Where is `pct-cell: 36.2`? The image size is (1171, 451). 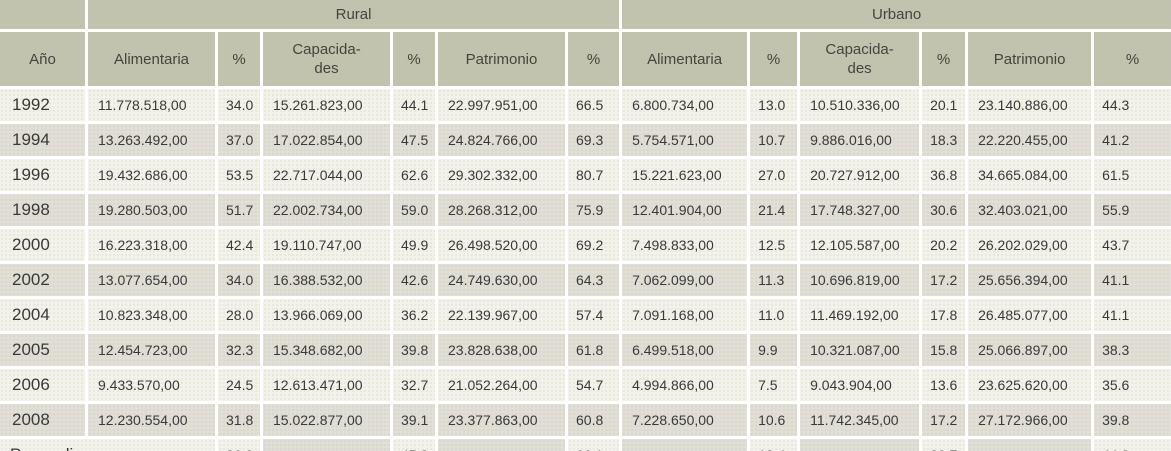
pct-cell: 36.2 is located at coordinates (414, 315).